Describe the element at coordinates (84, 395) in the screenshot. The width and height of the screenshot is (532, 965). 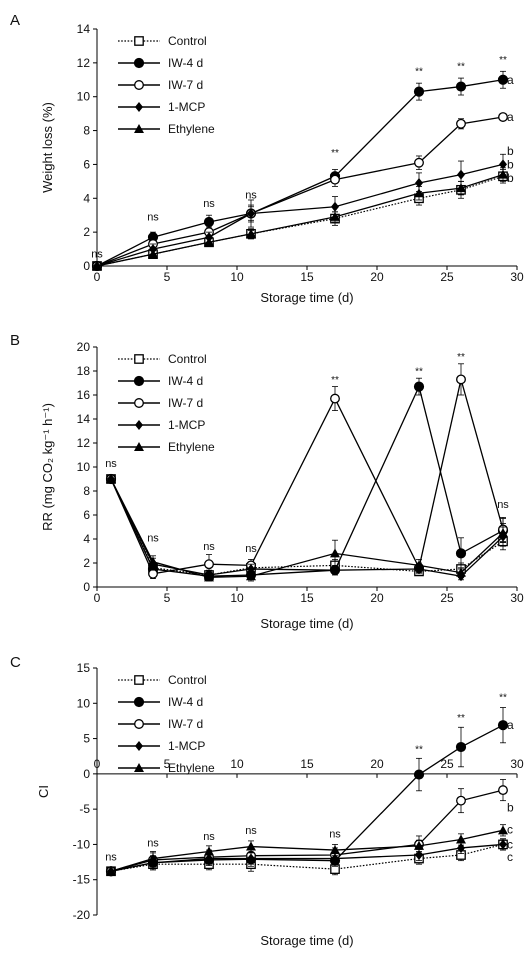
I see `y-tick-label: 16` at that location.